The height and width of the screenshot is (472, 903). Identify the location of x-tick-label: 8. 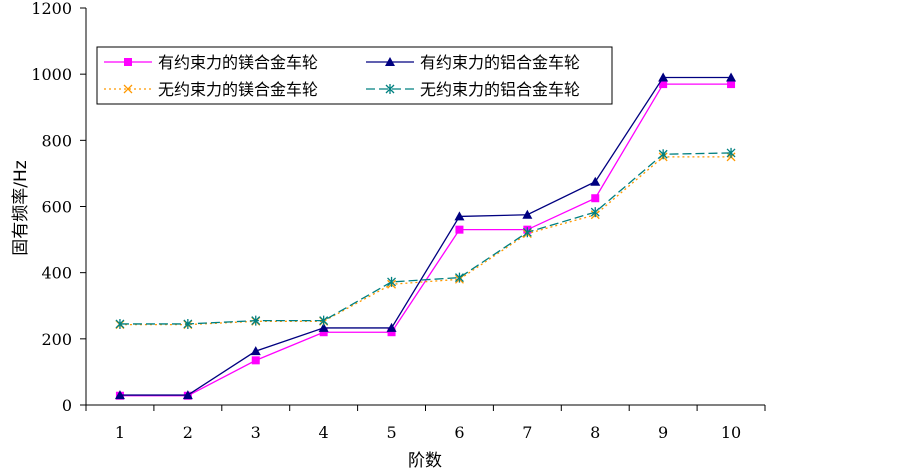
(595, 432).